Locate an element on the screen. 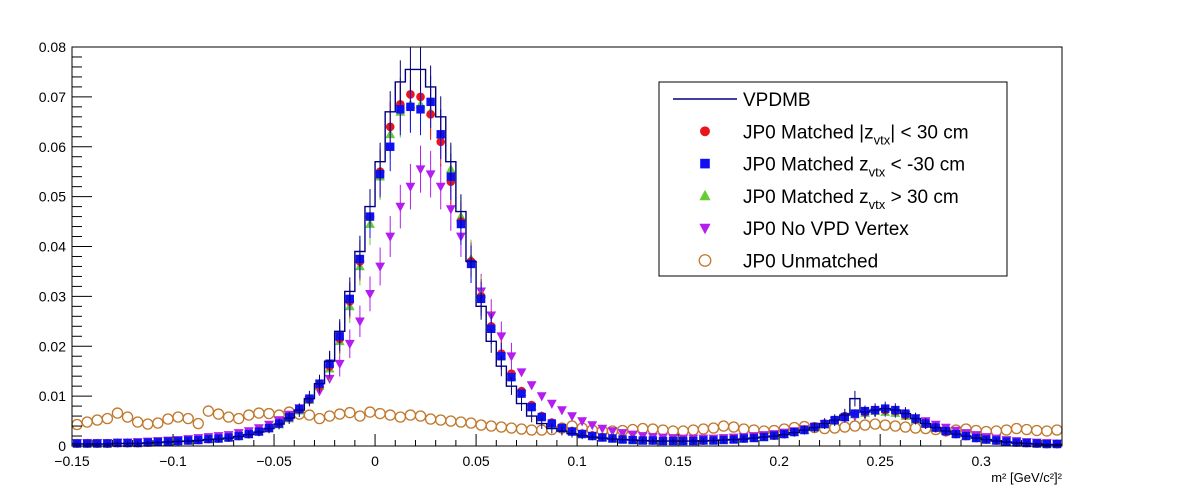 The image size is (1181, 497). legend-label-suffix: < -30 cm is located at coordinates (925, 165).